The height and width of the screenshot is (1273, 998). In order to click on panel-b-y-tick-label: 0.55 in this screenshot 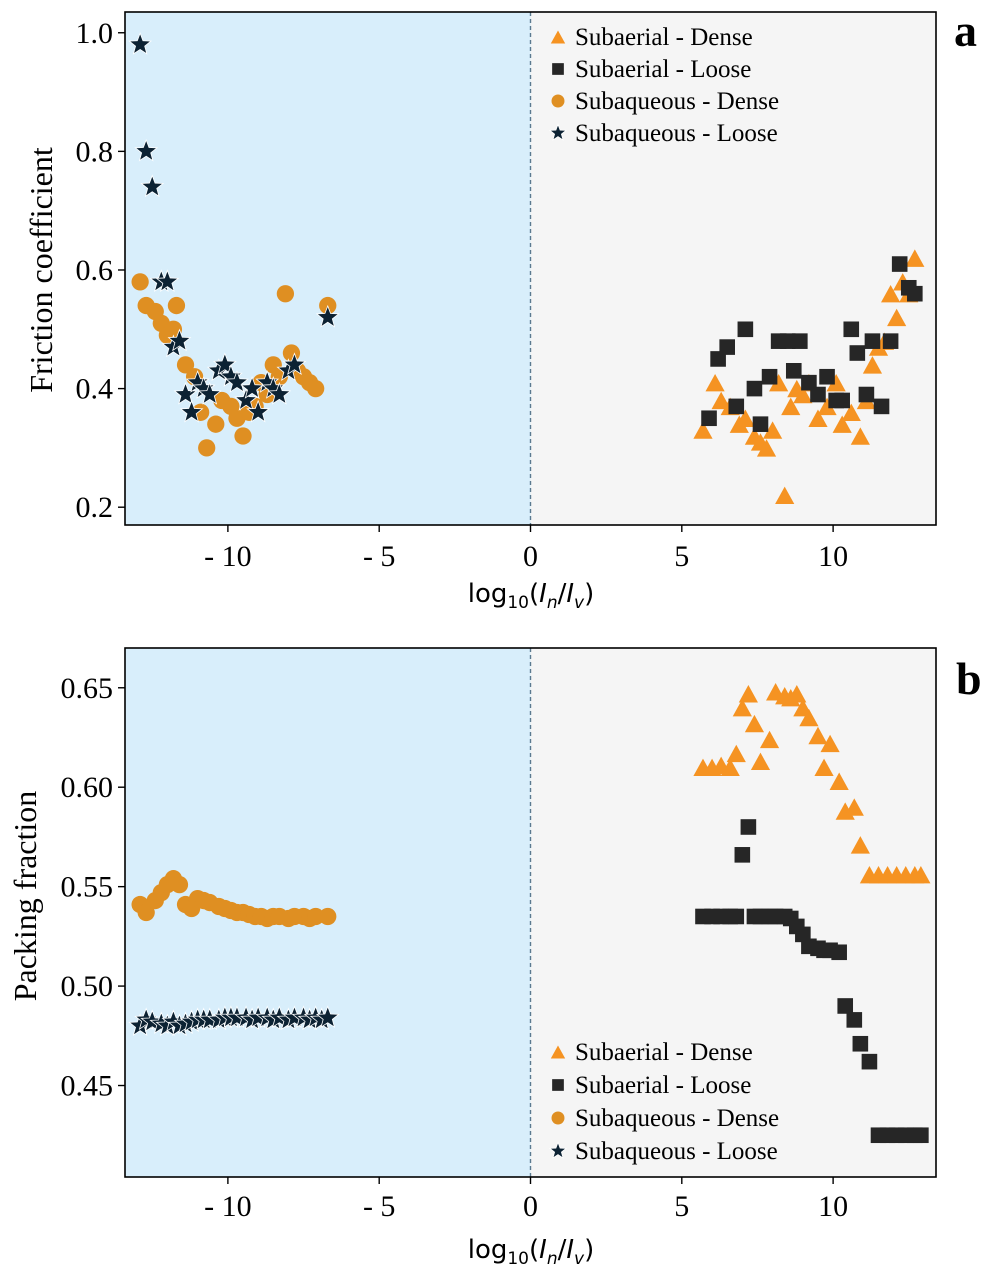, I will do `click(87, 887)`.